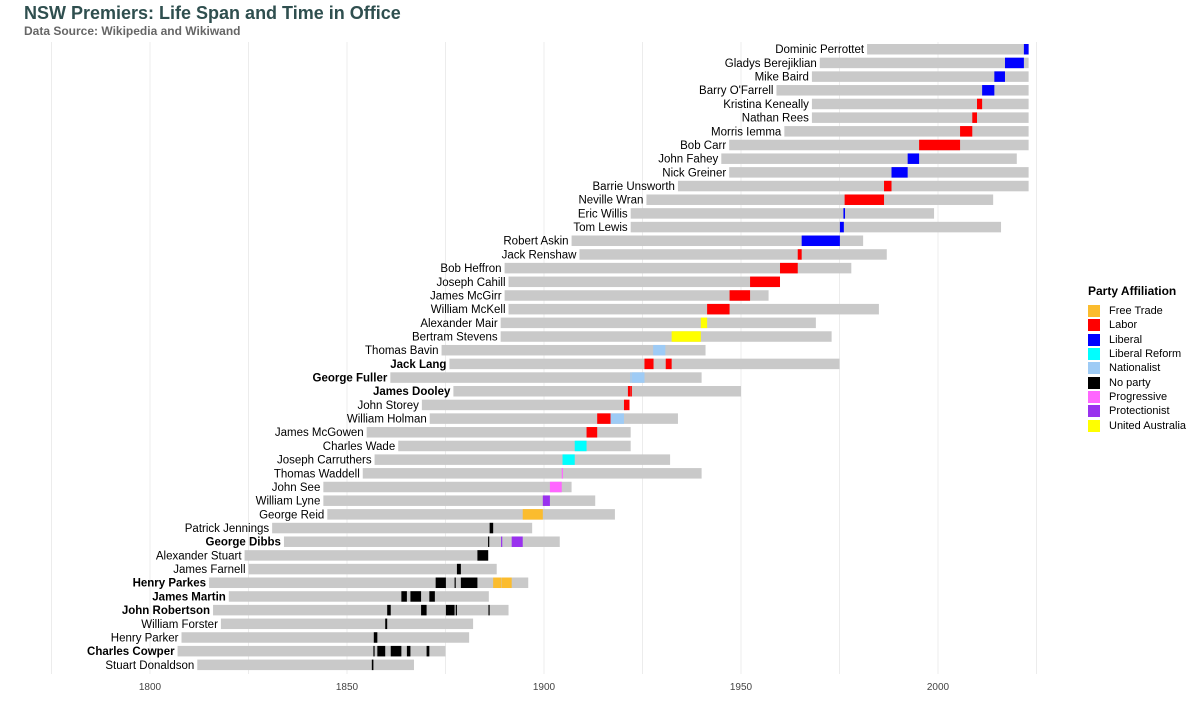 Image resolution: width=1200 pixels, height=711 pixels. Describe the element at coordinates (470, 283) in the screenshot. I see `premier-name-label: Joseph Cahill` at that location.